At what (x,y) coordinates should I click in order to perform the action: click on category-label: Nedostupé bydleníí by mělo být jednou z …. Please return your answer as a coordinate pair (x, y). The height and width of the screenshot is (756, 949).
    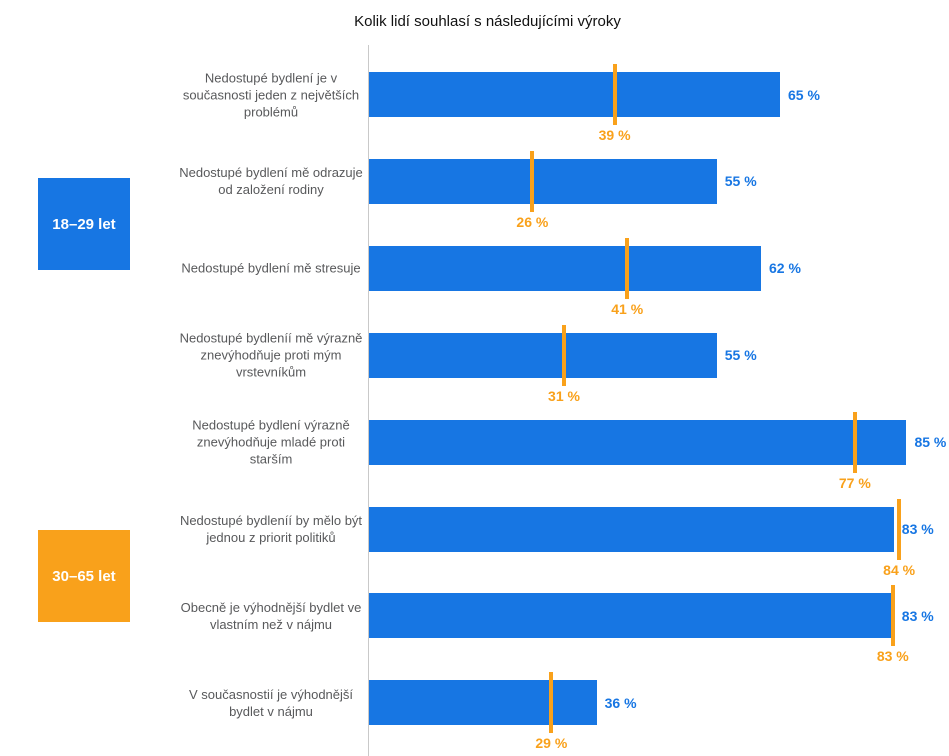
    Looking at the image, I should click on (271, 529).